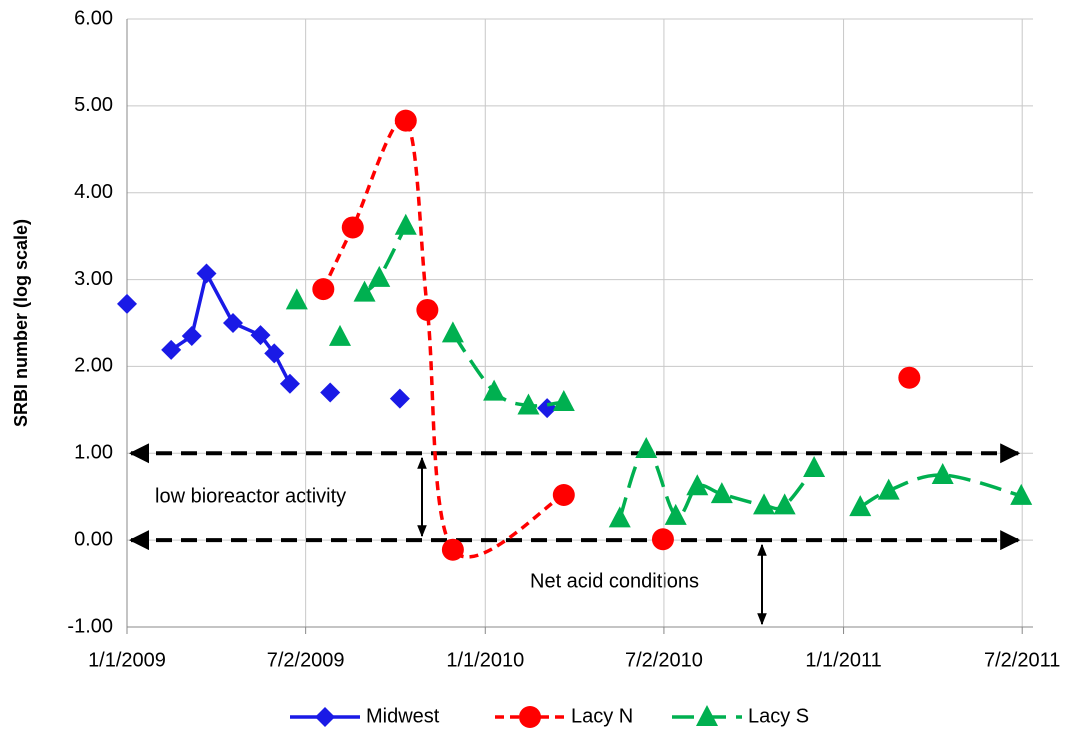 This screenshot has width=1073, height=732. I want to click on y-tick-label: 3.00, so click(93, 279).